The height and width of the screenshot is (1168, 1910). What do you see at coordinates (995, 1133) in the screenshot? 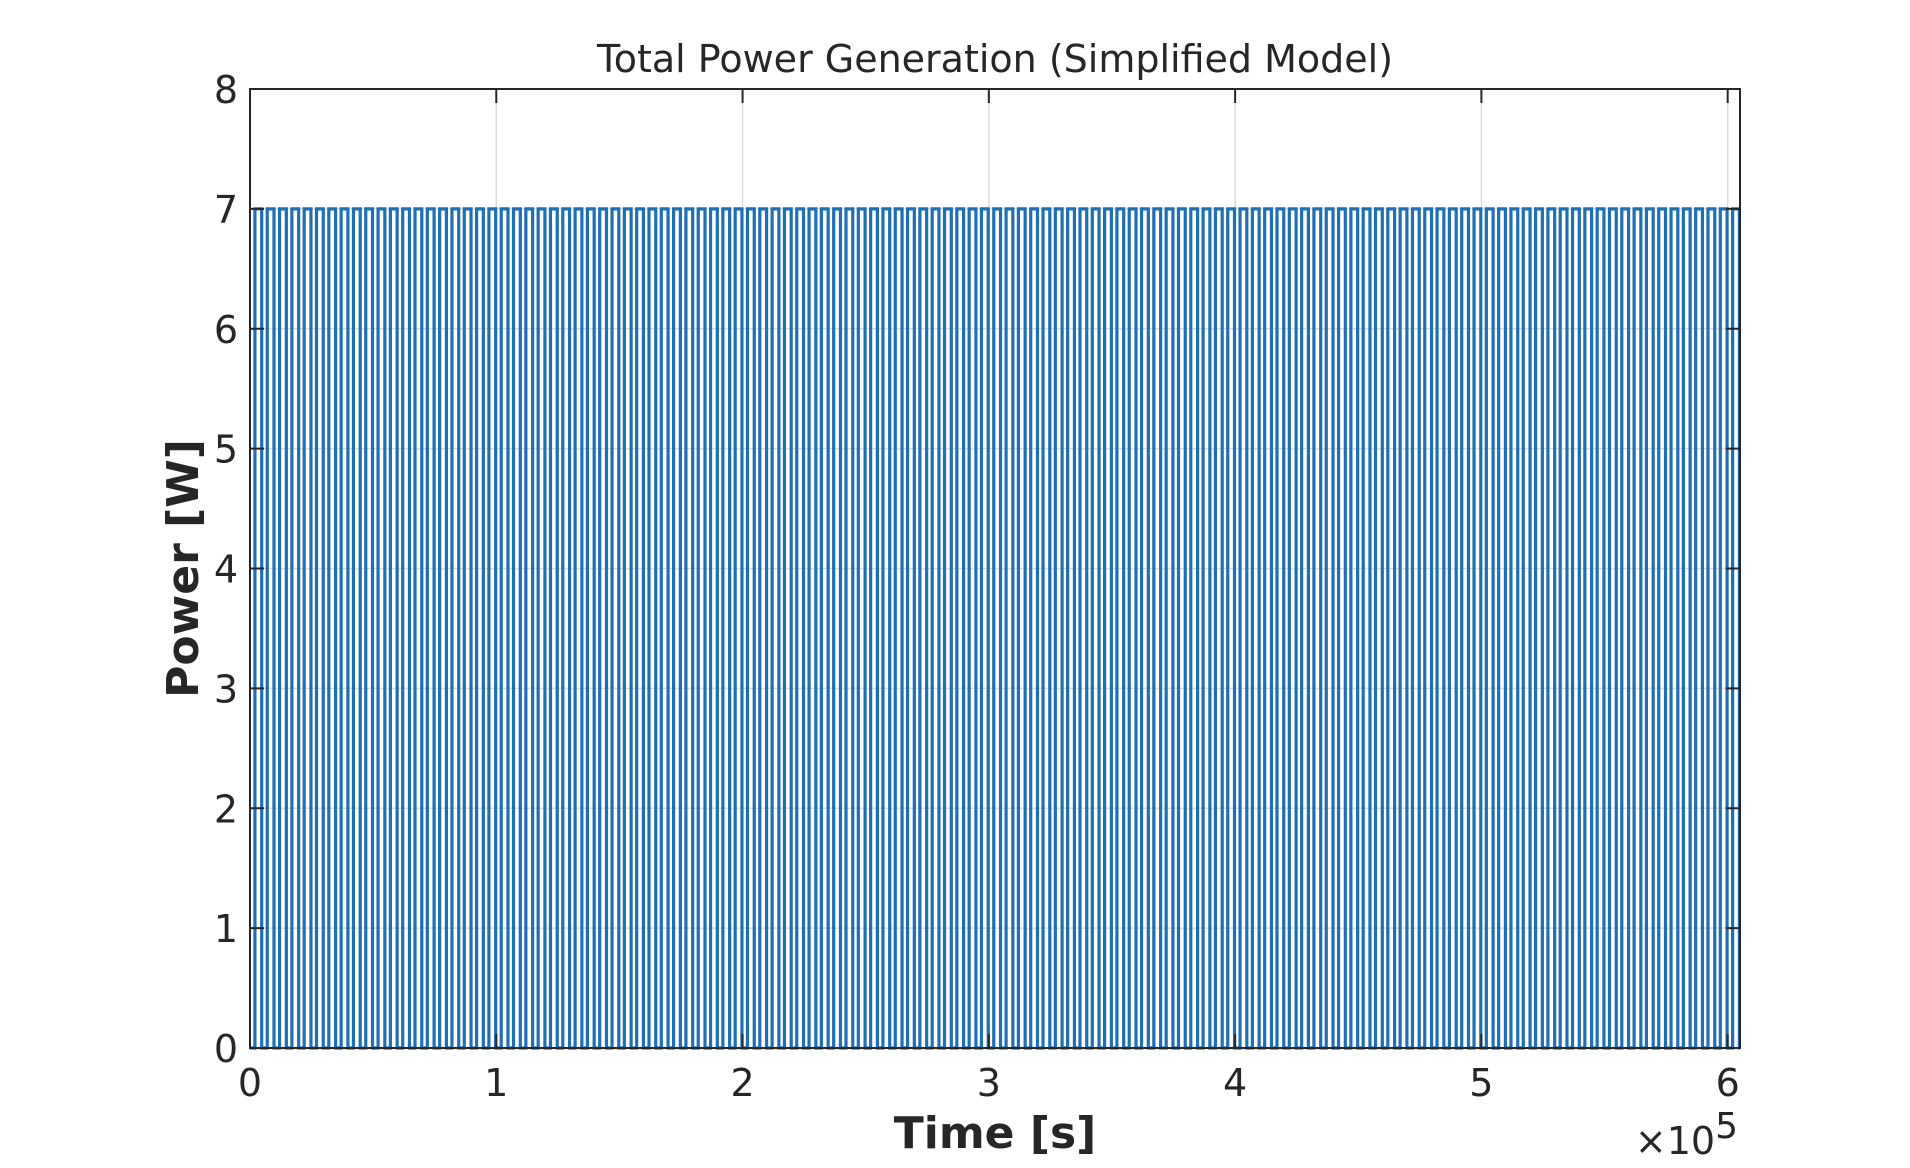
I see `x-axis-title: Time [s]` at bounding box center [995, 1133].